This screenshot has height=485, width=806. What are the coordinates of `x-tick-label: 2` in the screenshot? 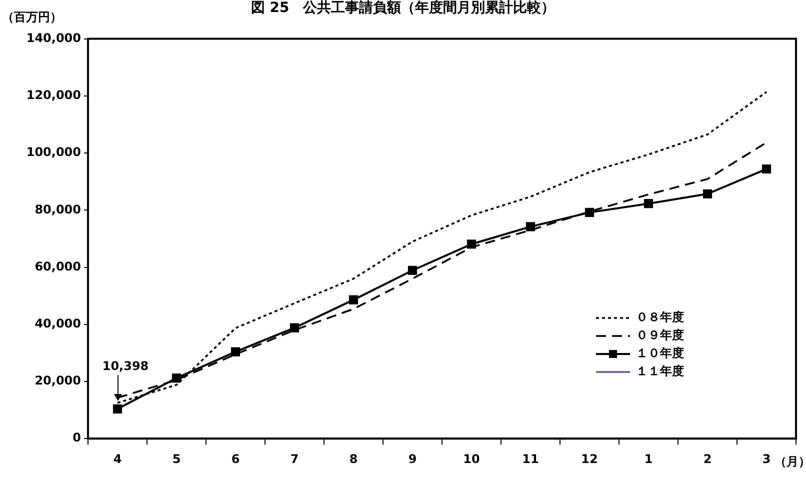 It's located at (707, 459).